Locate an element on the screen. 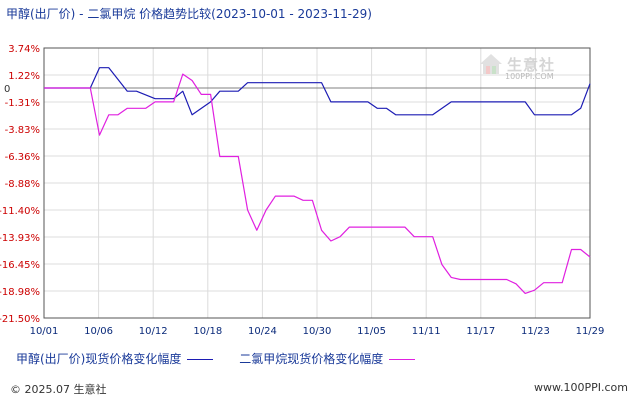  x-tick-label: 10/30 is located at coordinates (317, 331).